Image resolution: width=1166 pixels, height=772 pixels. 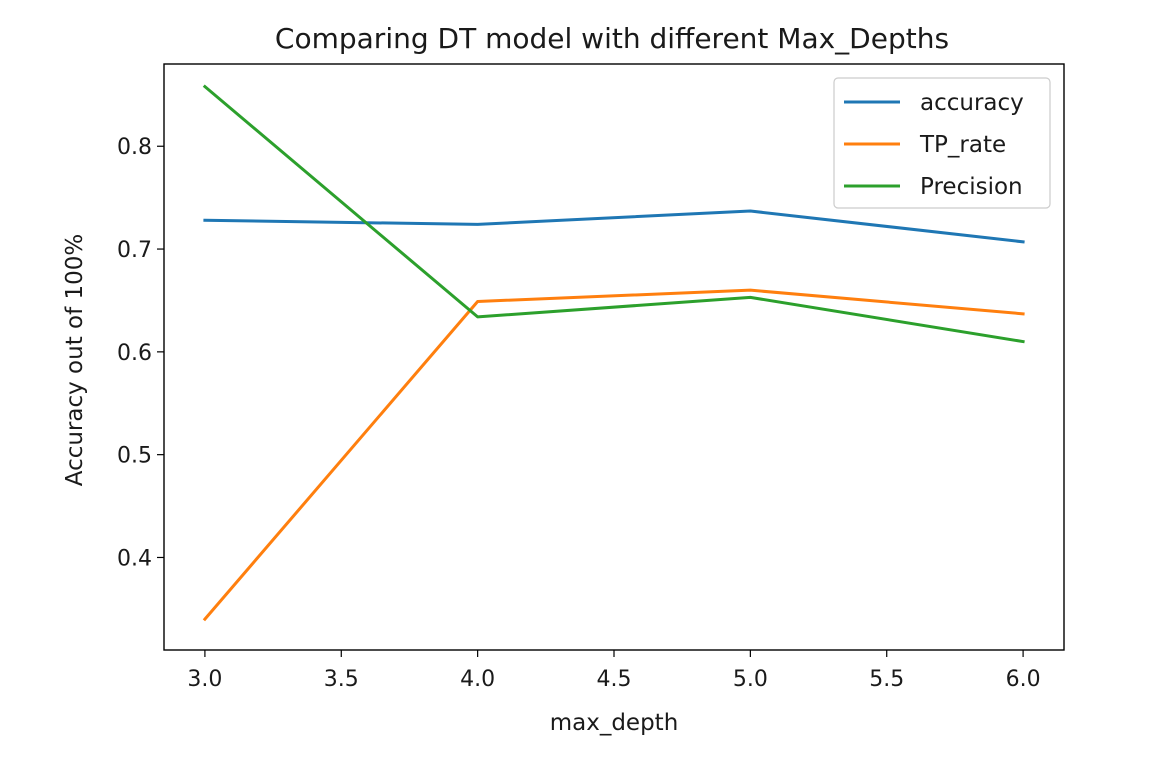 I want to click on legend: accuracy TP_rate Precision, so click(x=942, y=143).